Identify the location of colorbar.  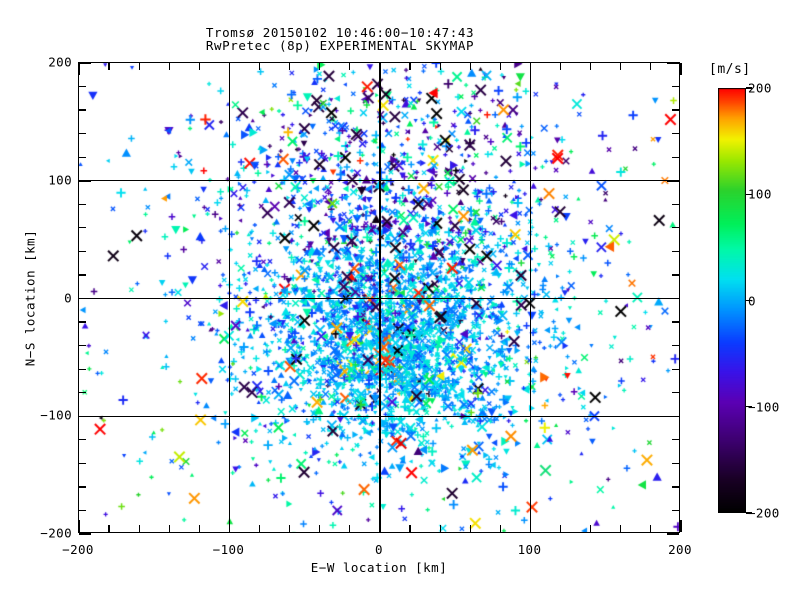
(735, 300).